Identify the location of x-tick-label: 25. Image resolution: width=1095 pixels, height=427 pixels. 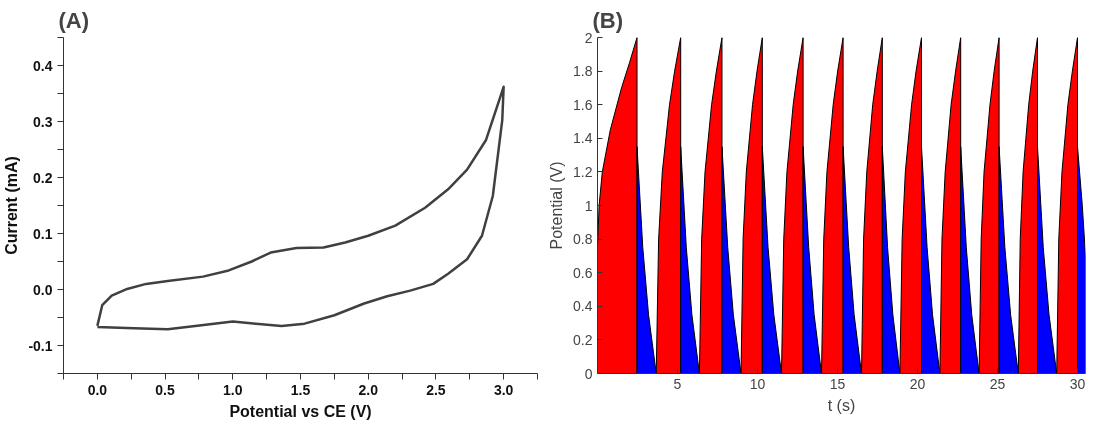
(997, 383).